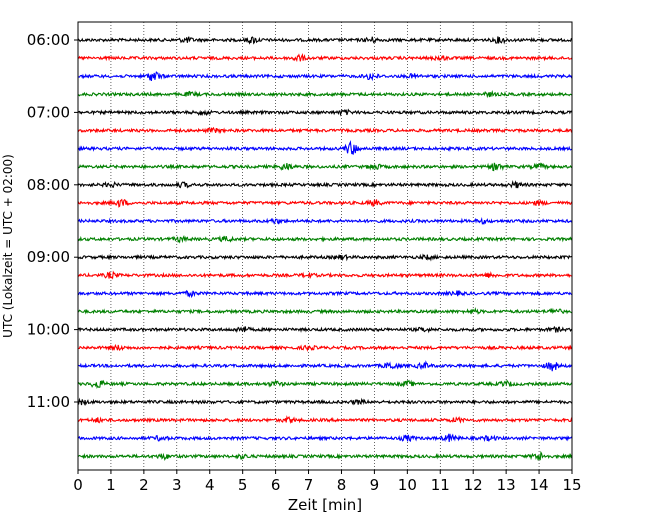  I want to click on x-axis: 0 1 2 3 4 5 6 7 8 9 10 11 12 13 14 15, so click(327, 482).